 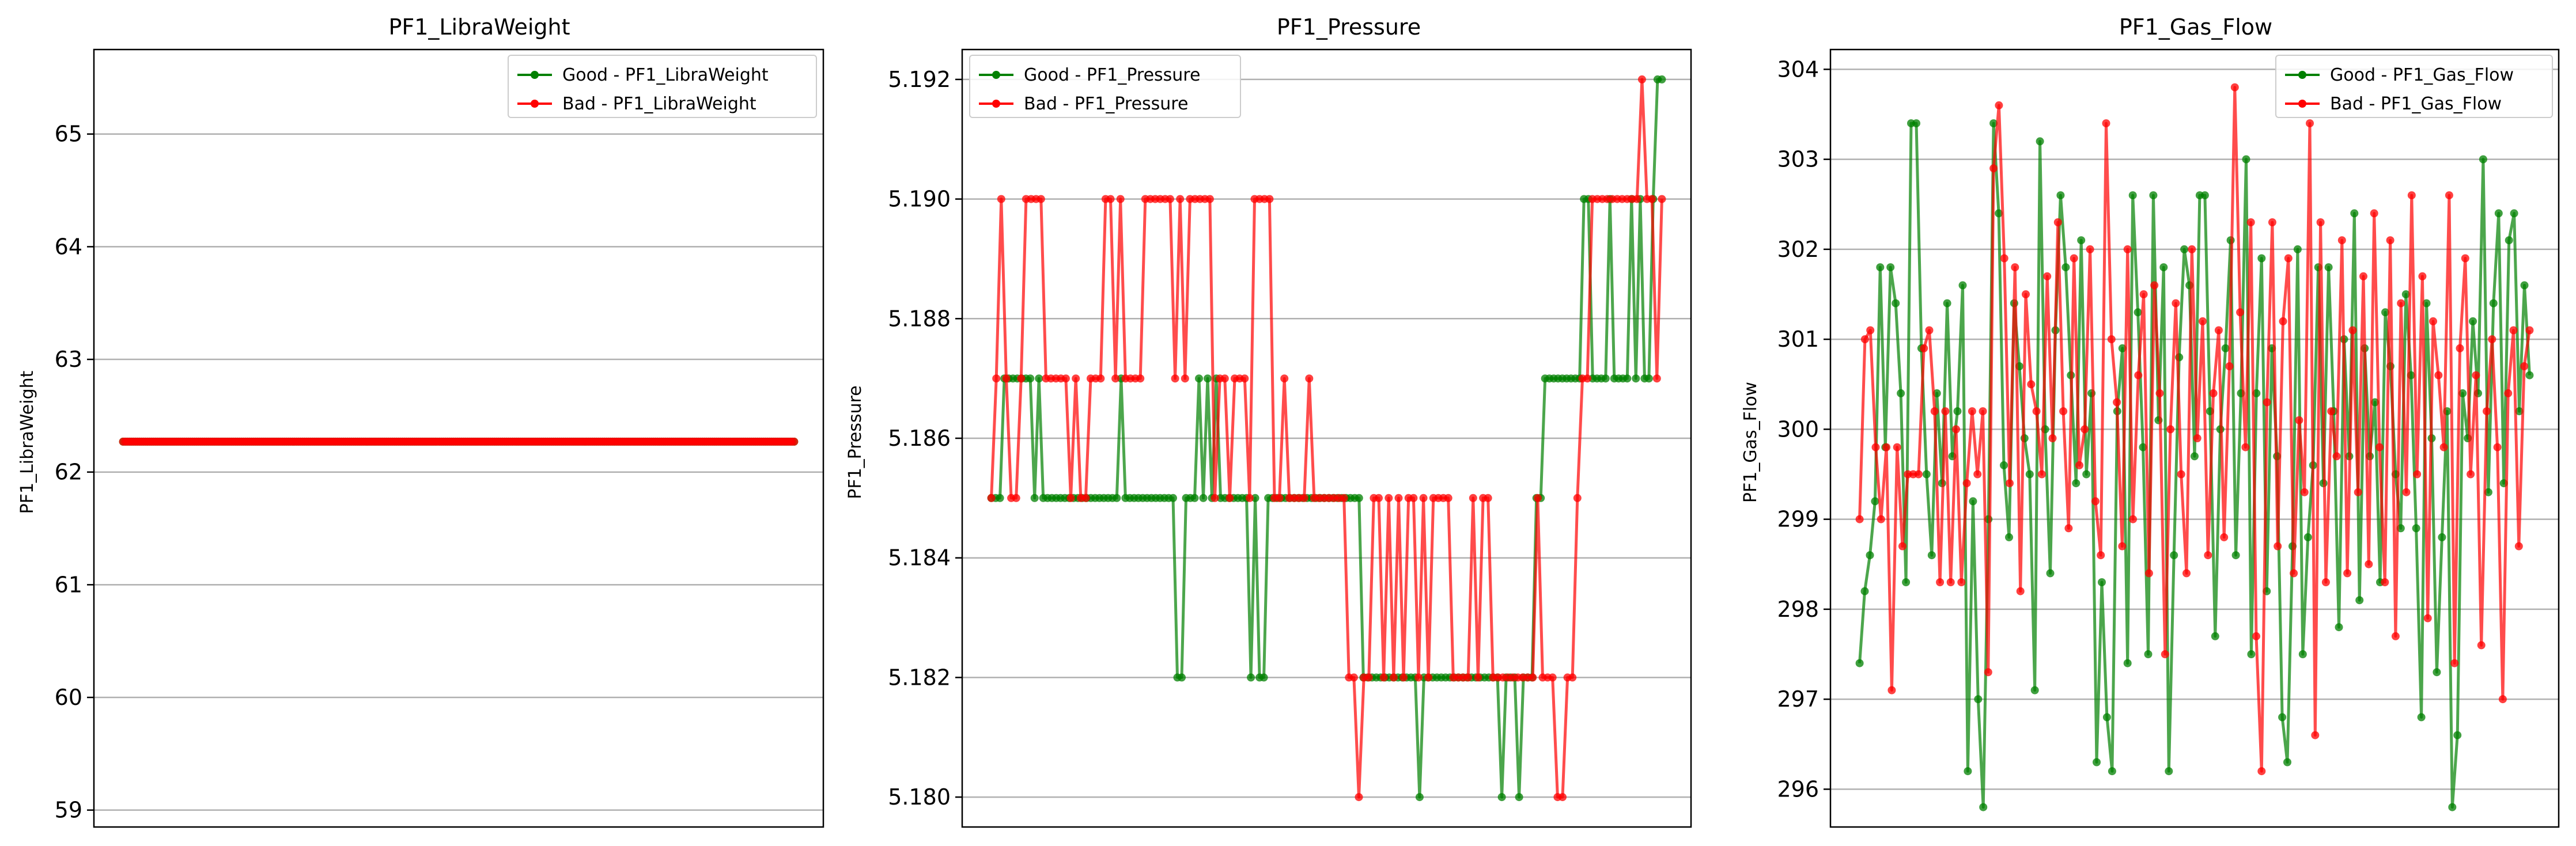 What do you see at coordinates (2195, 27) in the screenshot?
I see `chart-title: PF1_Gas_Flow` at bounding box center [2195, 27].